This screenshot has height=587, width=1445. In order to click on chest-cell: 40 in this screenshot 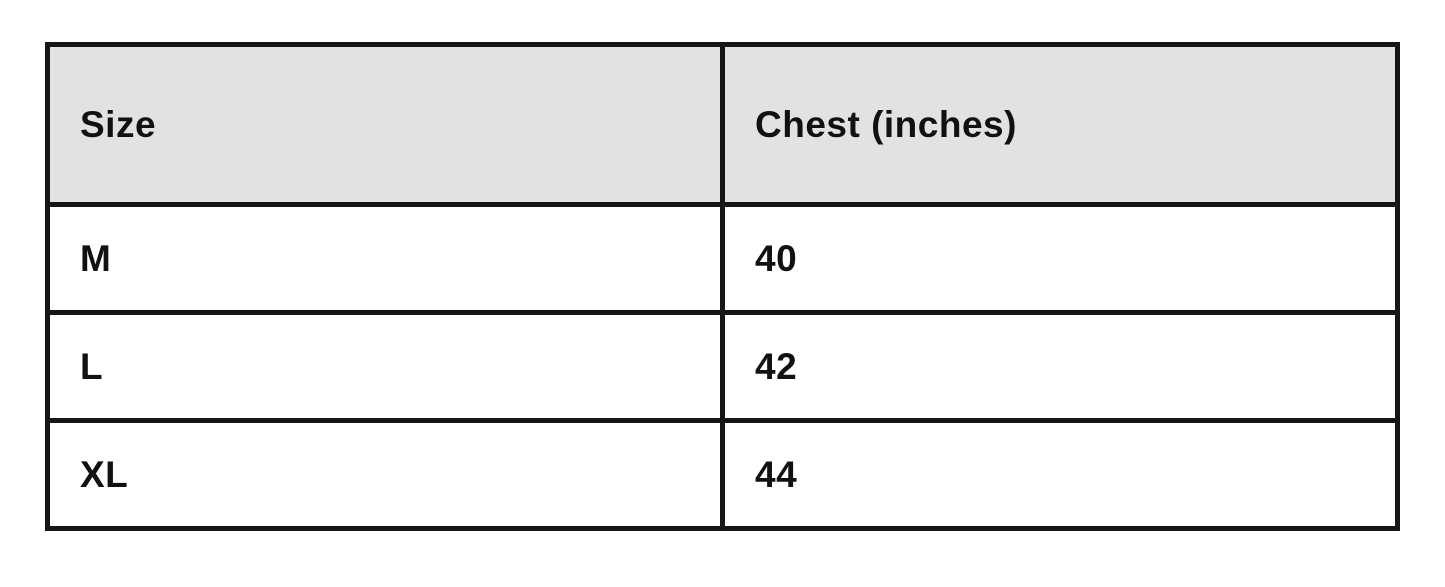, I will do `click(1060, 258)`.